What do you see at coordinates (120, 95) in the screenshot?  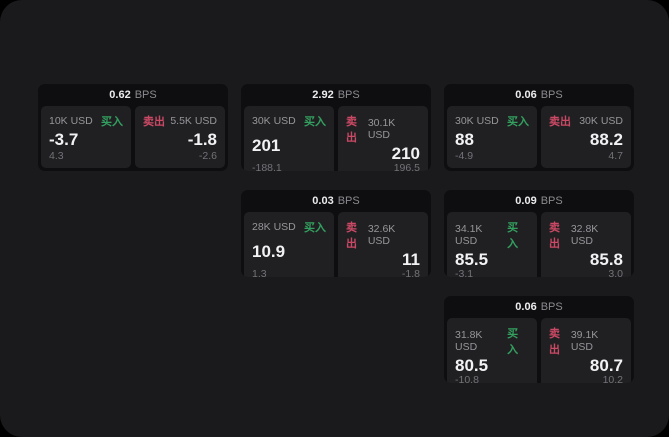 I see `bps-value: 0.62` at bounding box center [120, 95].